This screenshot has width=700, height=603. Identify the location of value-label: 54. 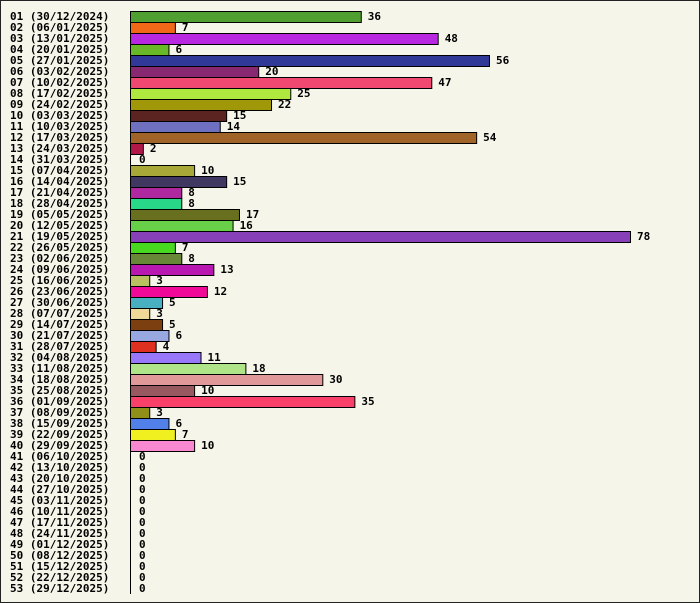
(490, 137).